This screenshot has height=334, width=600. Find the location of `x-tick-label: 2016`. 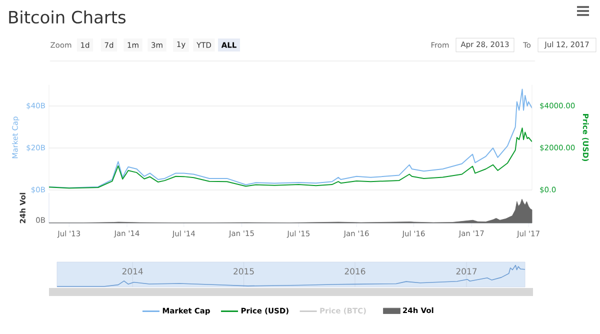

x-tick-label: 2016 is located at coordinates (355, 271).